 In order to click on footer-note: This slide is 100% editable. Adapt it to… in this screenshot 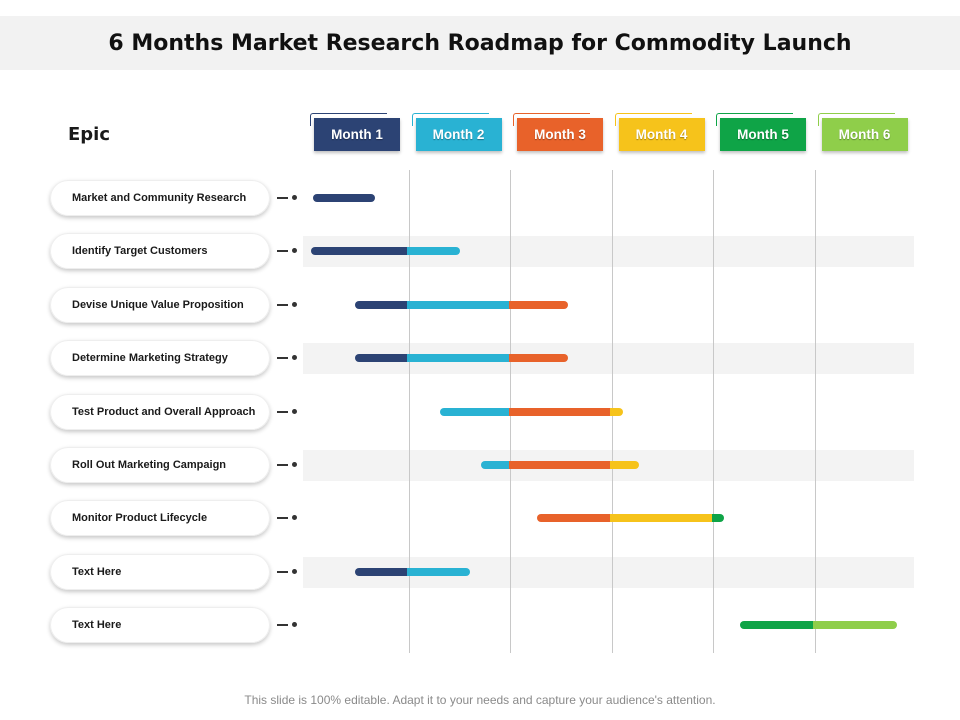, I will do `click(480, 700)`.